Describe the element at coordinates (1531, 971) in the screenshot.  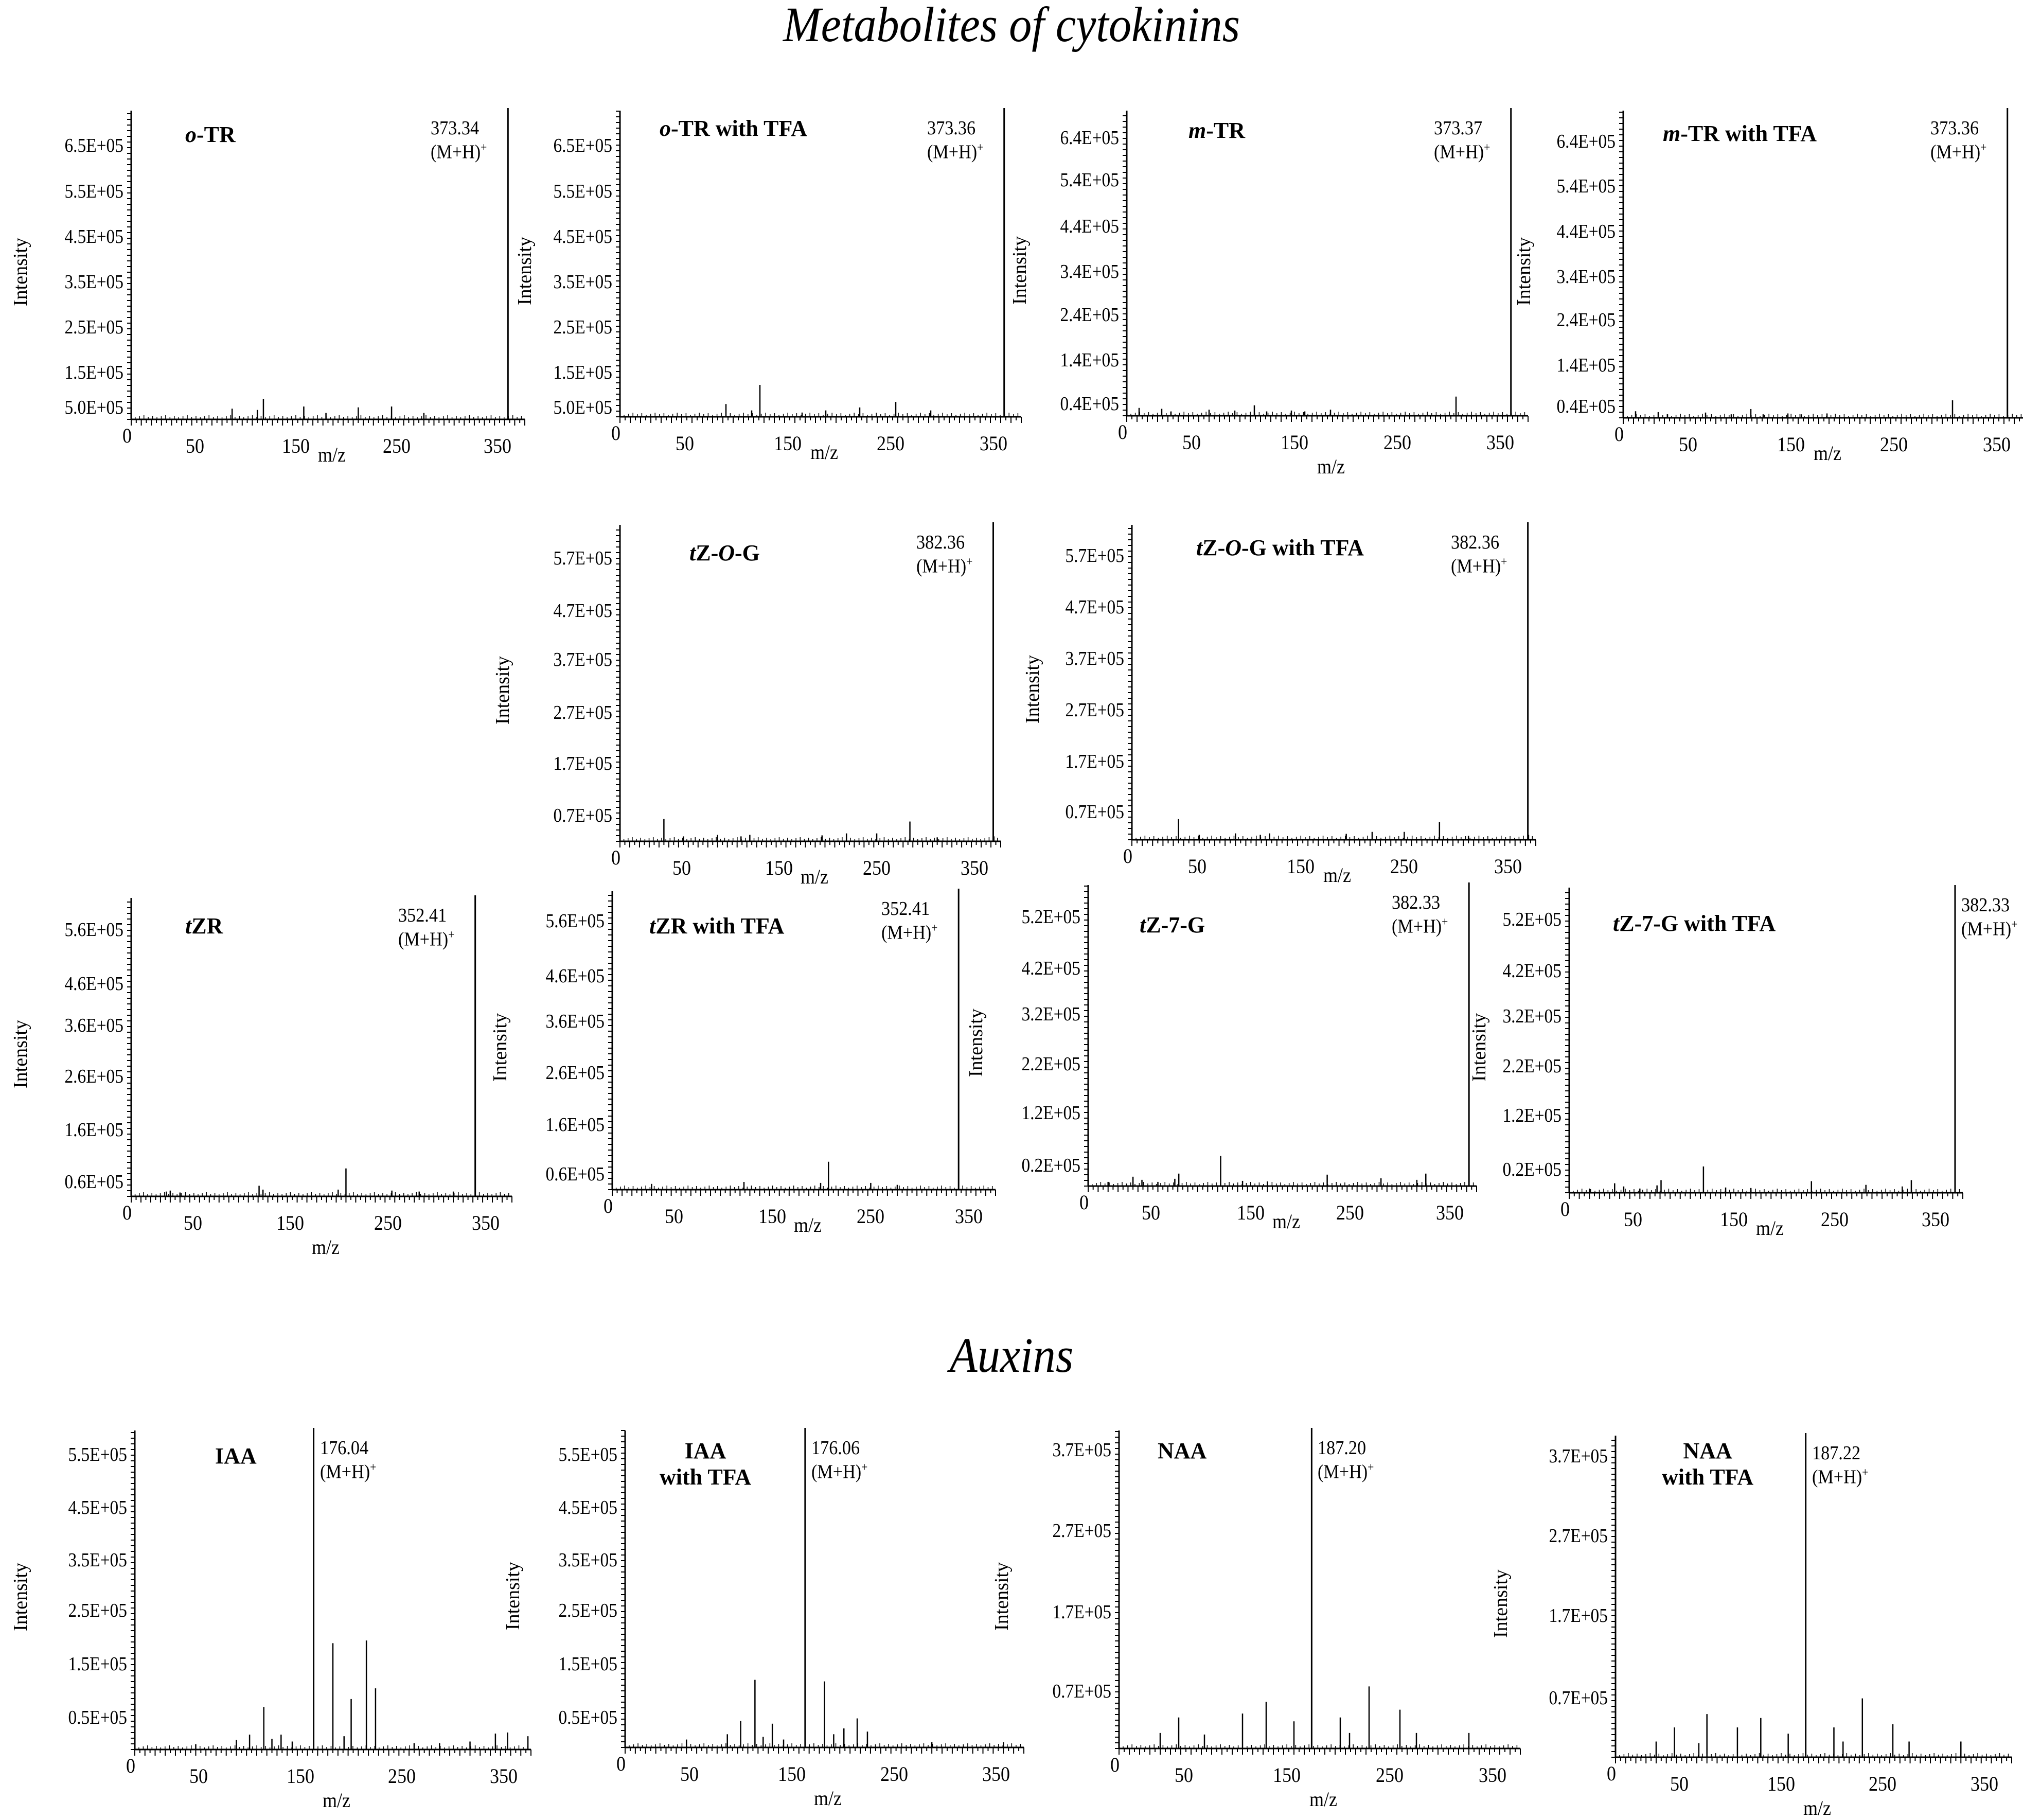
I see `y-tick-label: 4.2E+05` at that location.